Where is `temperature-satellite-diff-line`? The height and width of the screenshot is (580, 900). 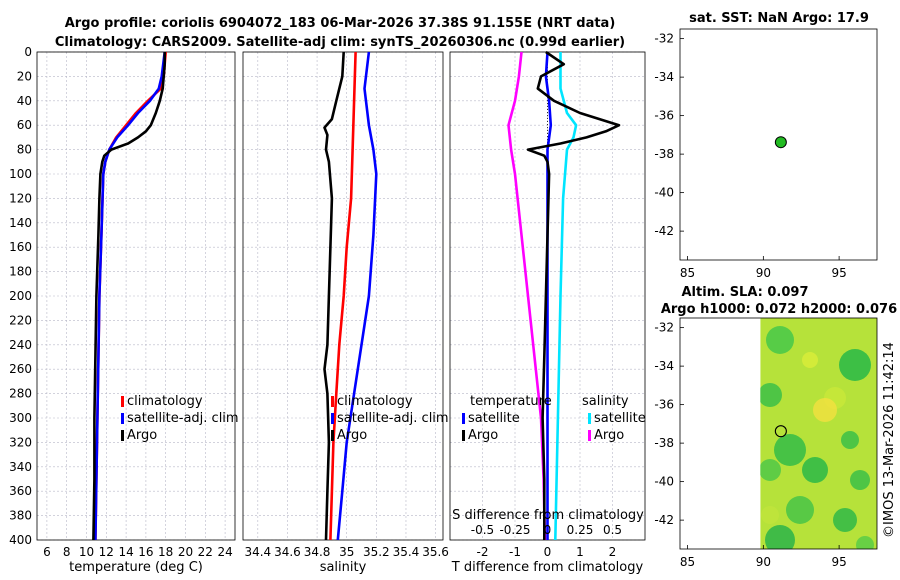 temperature-satellite-diff-line is located at coordinates (548, 295).